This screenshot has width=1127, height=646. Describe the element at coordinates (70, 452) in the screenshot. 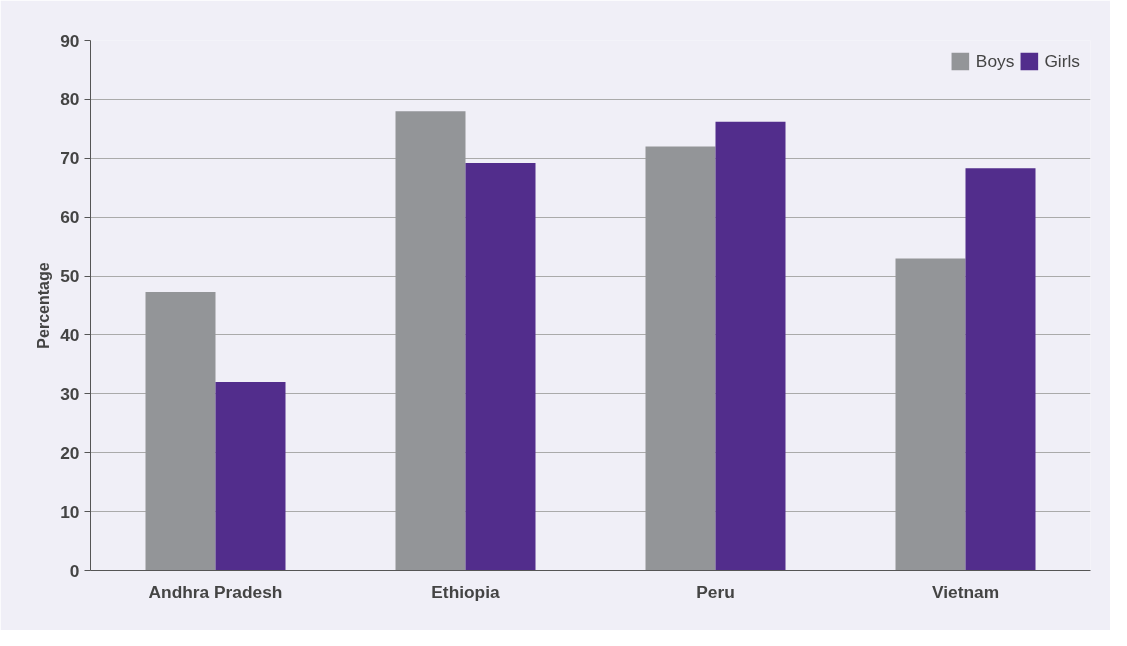

I see `y-tick-label: 20` at that location.